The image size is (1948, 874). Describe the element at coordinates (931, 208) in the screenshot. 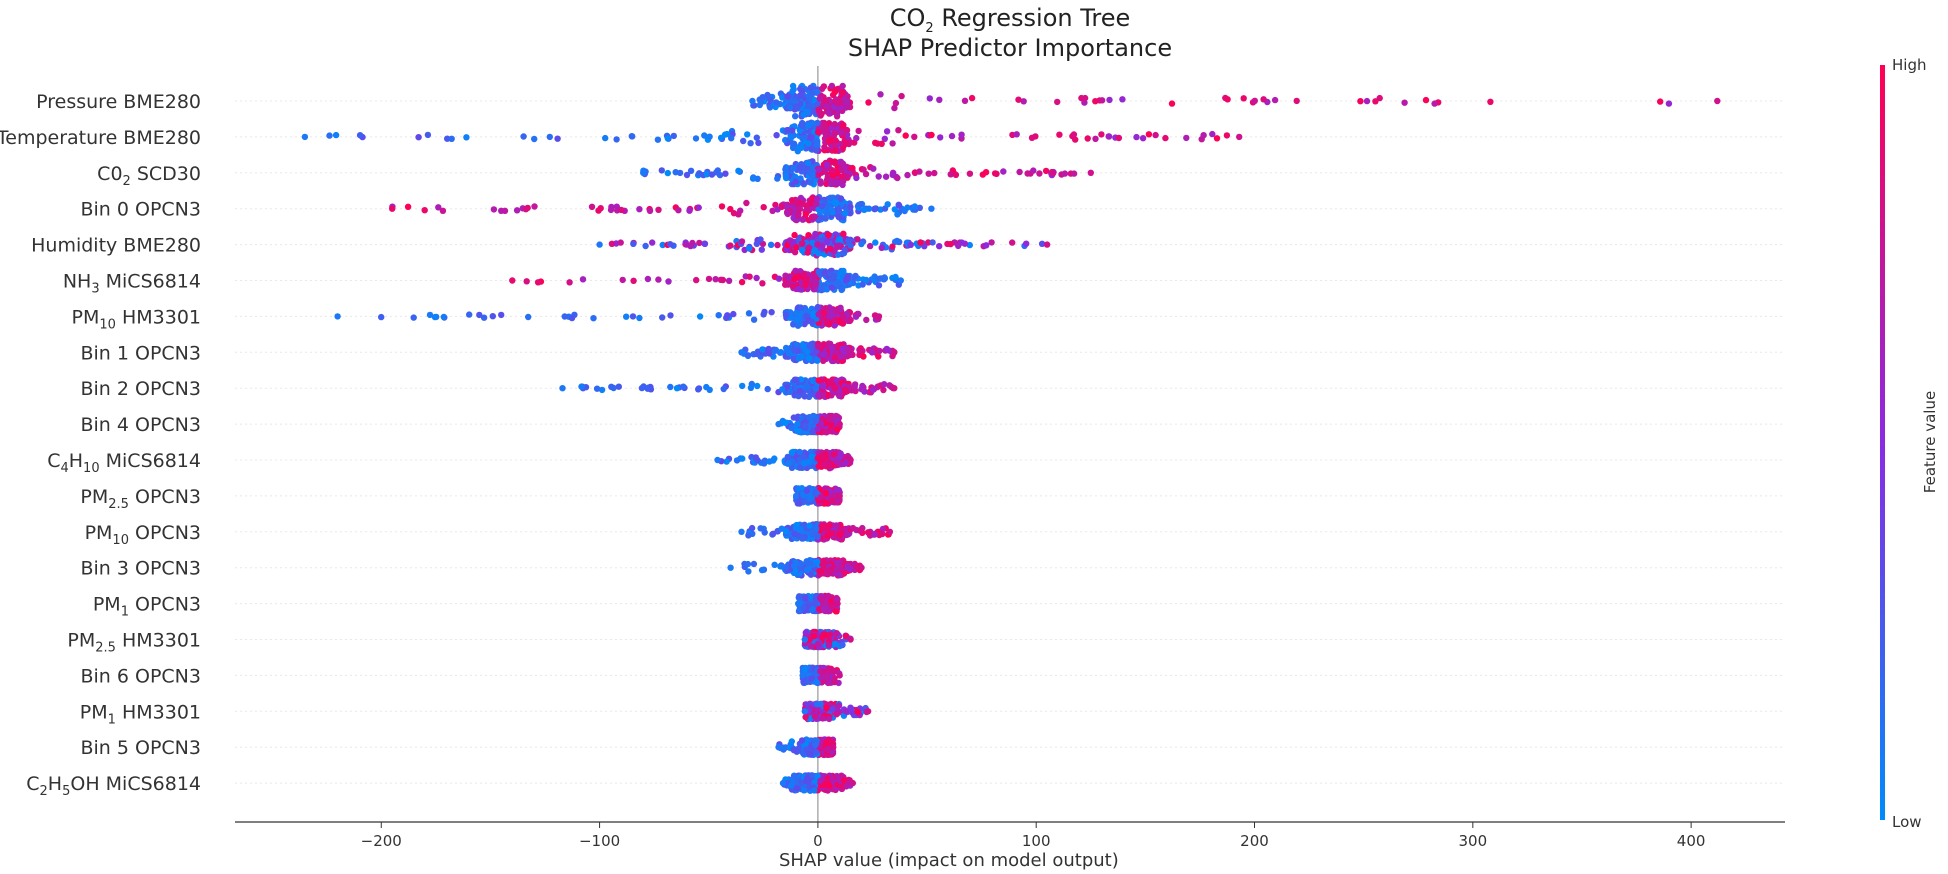

I see `shap-point-max` at that location.